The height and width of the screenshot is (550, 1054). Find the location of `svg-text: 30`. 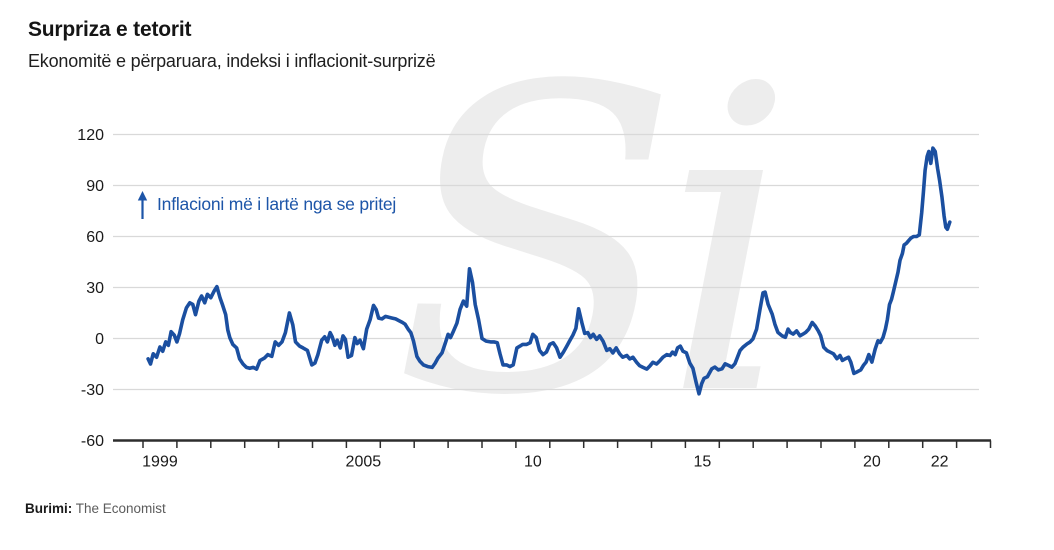

svg-text: 30 is located at coordinates (95, 288).